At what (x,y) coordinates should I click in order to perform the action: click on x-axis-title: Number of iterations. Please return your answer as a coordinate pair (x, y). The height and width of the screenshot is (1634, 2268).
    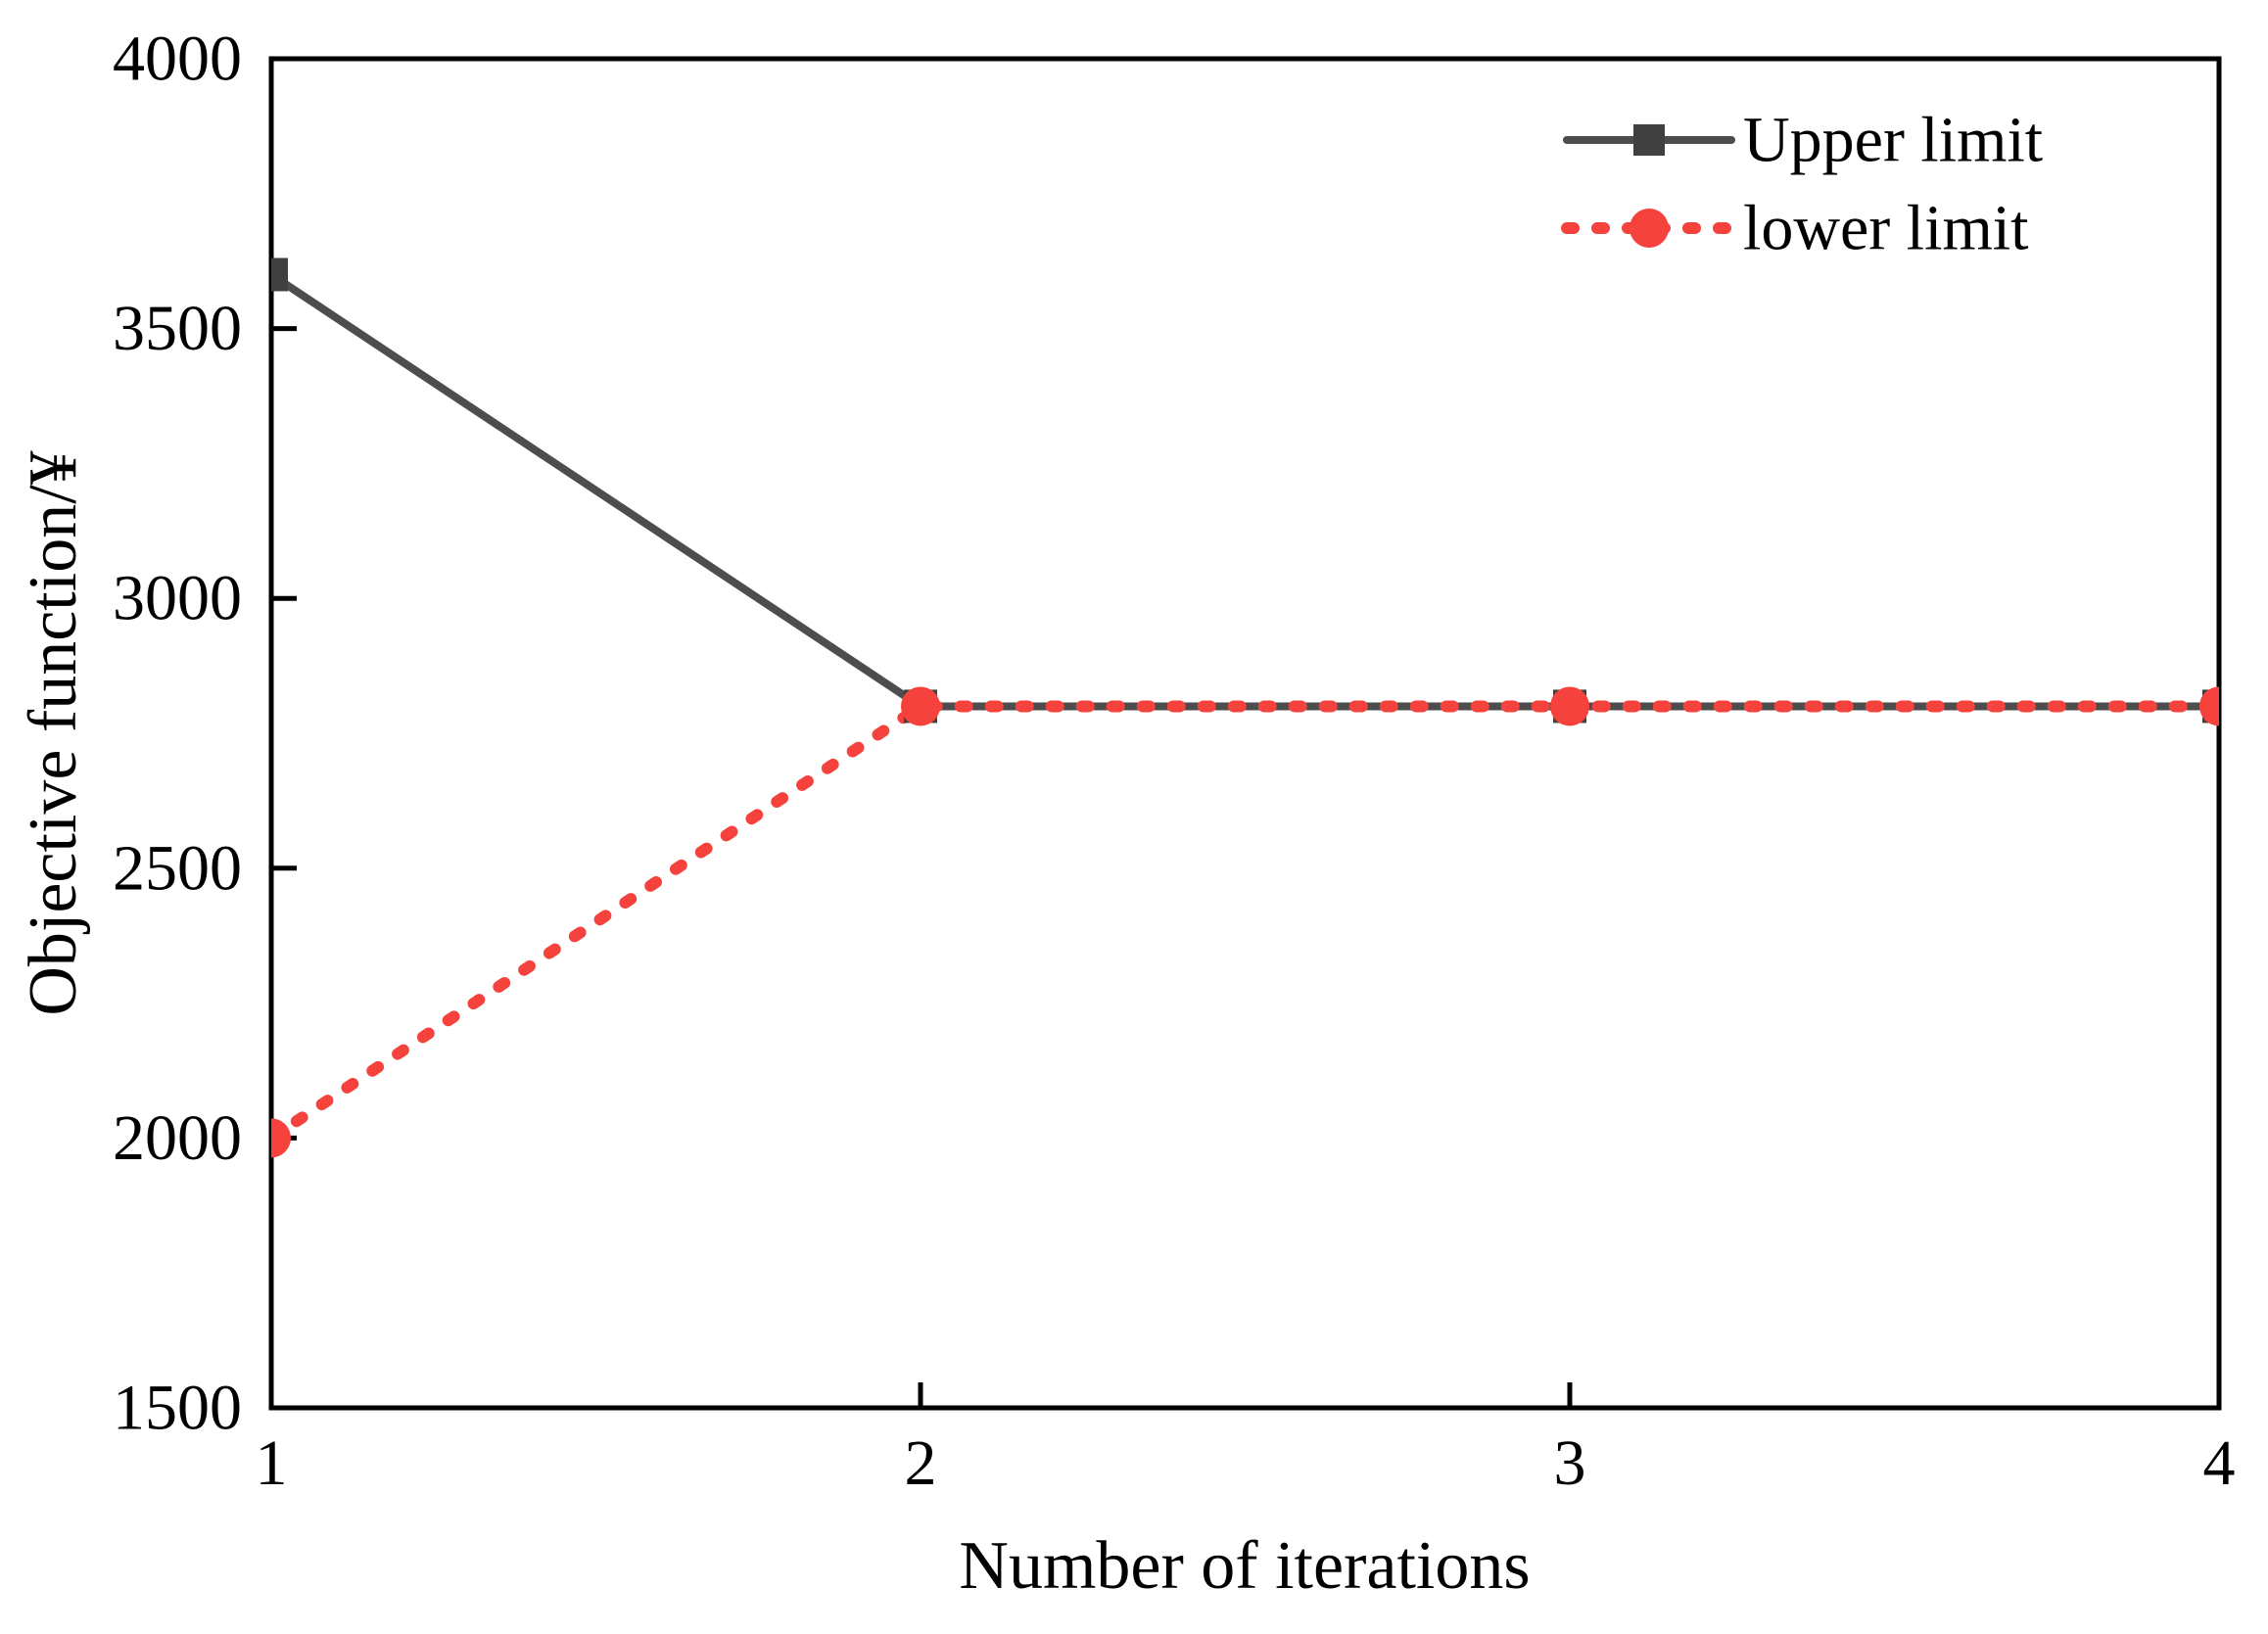
    Looking at the image, I should click on (1245, 1566).